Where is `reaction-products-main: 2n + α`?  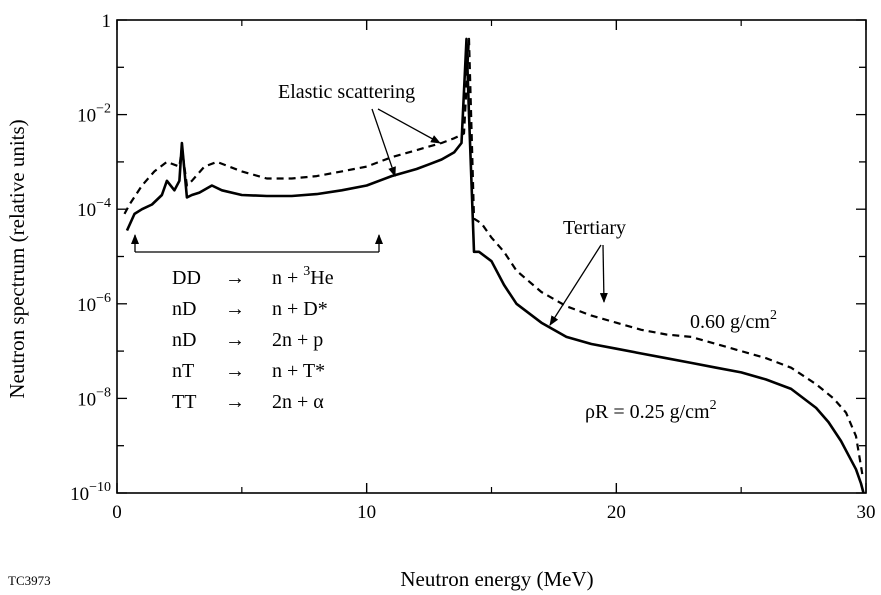
reaction-products-main: 2n + α is located at coordinates (298, 402).